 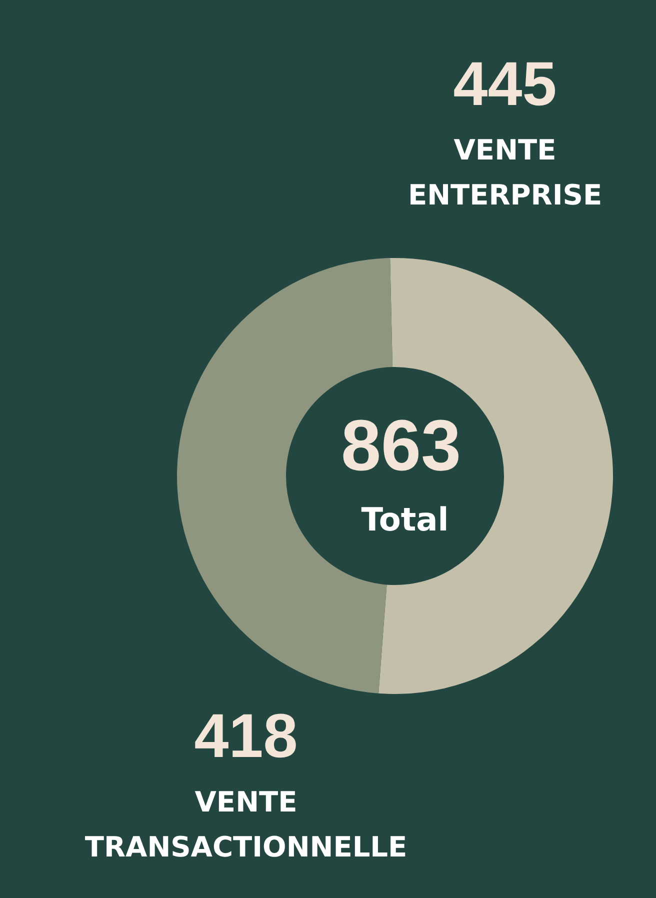 What do you see at coordinates (246, 737) in the screenshot?
I see `data-label: 418` at bounding box center [246, 737].